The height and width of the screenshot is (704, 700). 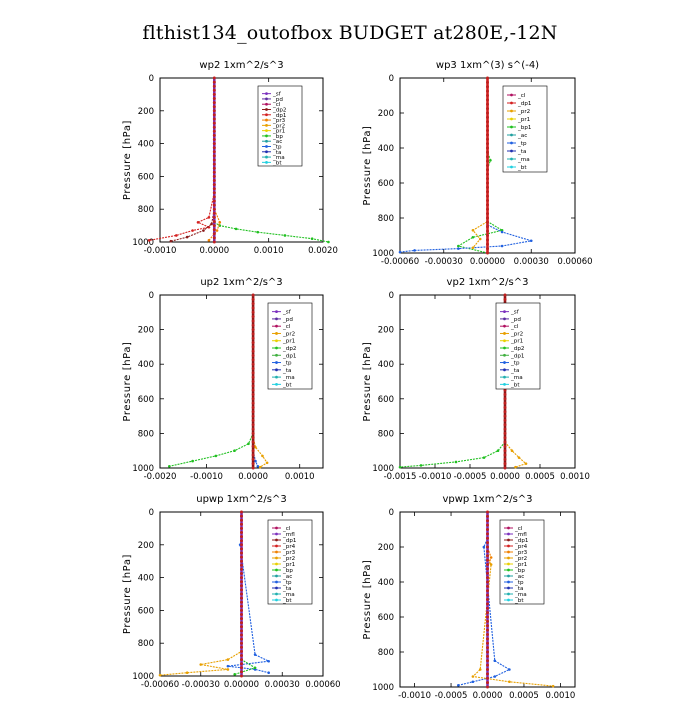 I want to click on chart-title: upwp 1xm^2/s^3, so click(x=241, y=499).